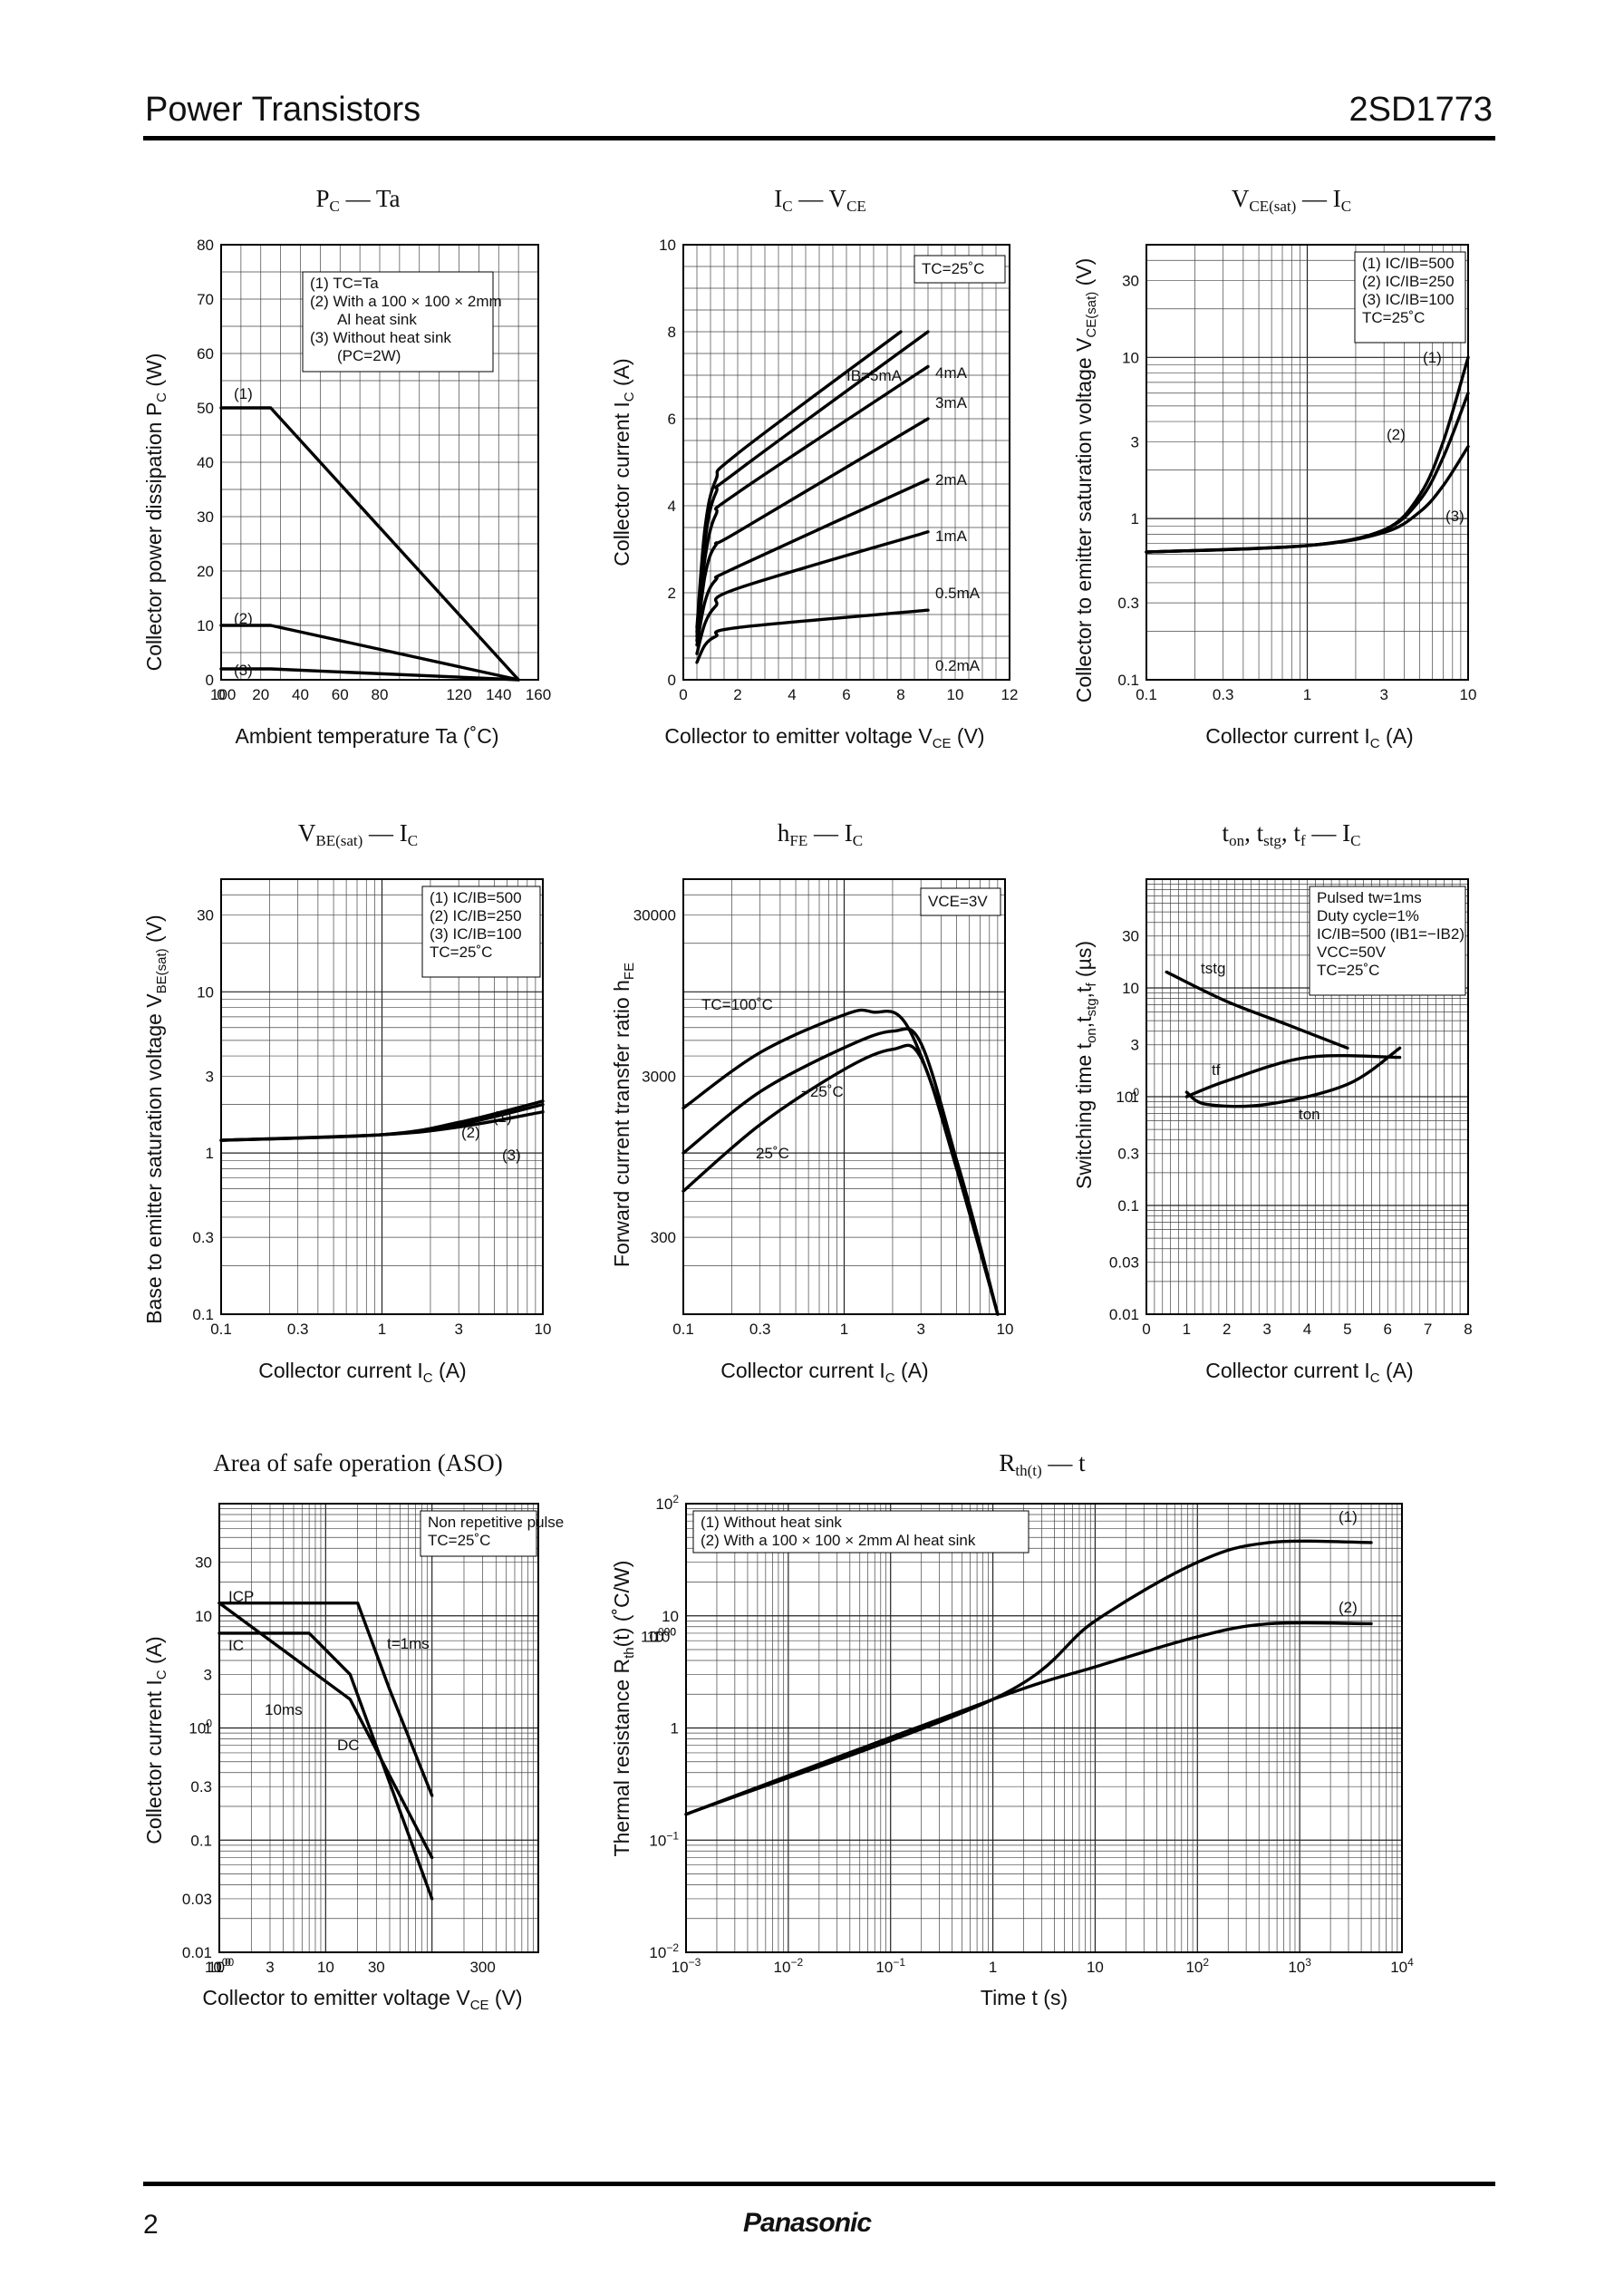  I want to click on x-tick-label: 103, so click(1299, 1966).